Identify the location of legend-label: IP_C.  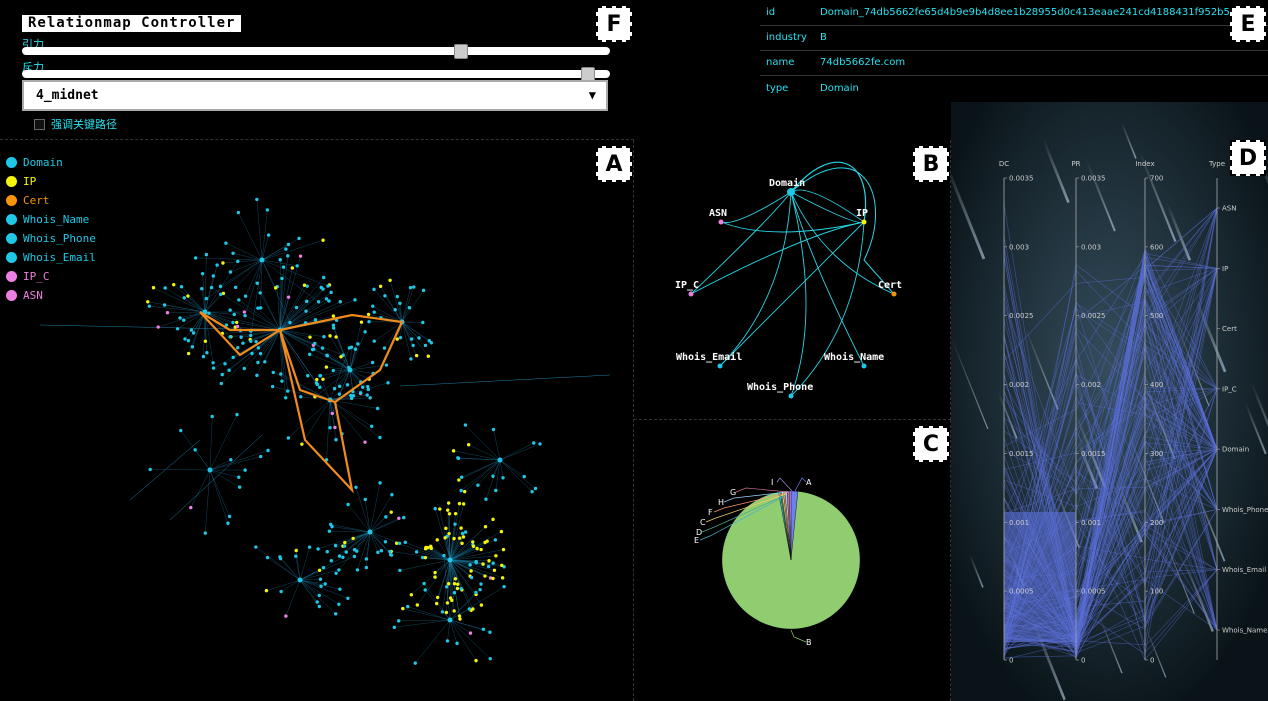
(36, 276).